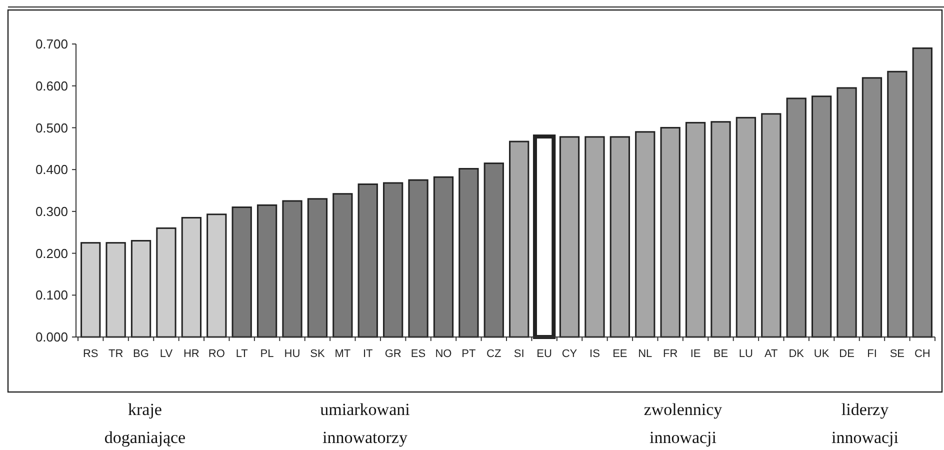 Image resolution: width=944 pixels, height=450 pixels. I want to click on x-tick-label: MT, so click(342, 354).